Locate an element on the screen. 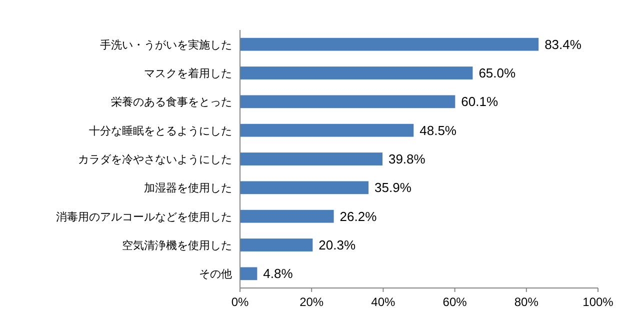 The height and width of the screenshot is (334, 640). y-tick-label: 加湿器を使用した is located at coordinates (188, 188).